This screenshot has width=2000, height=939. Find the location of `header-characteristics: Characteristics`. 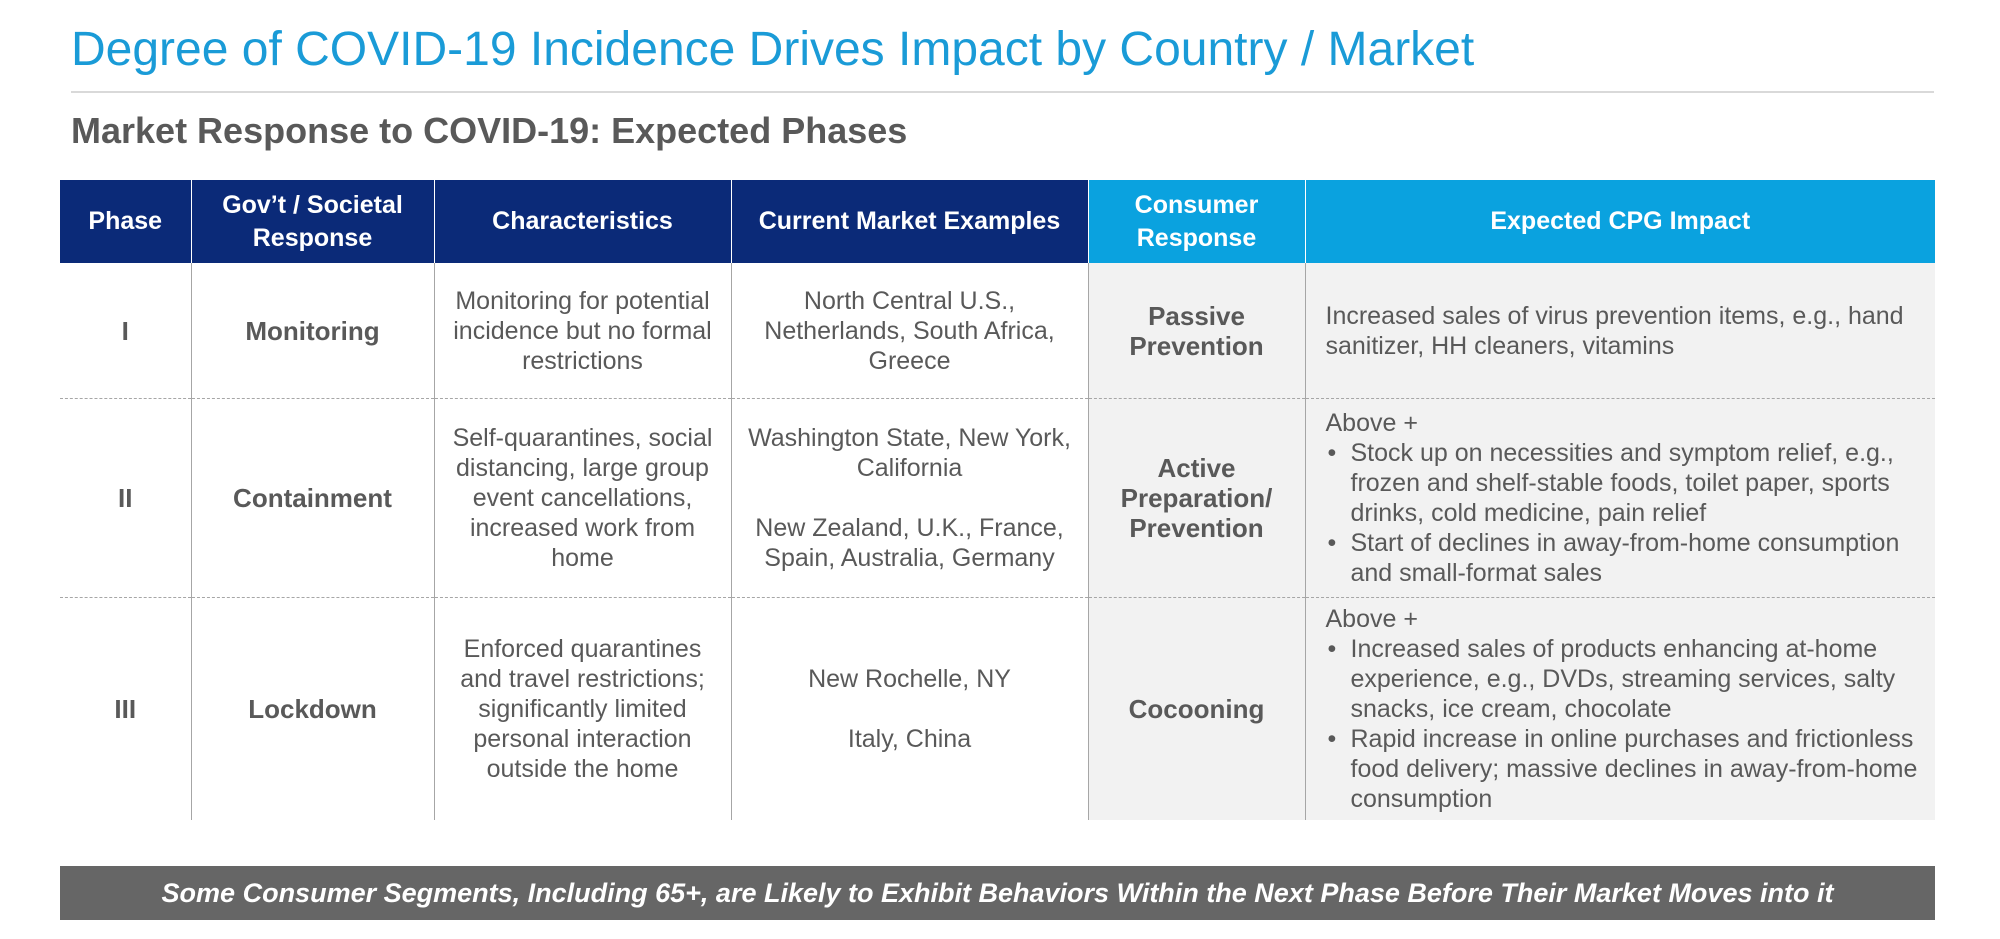

header-characteristics: Characteristics is located at coordinates (582, 221).